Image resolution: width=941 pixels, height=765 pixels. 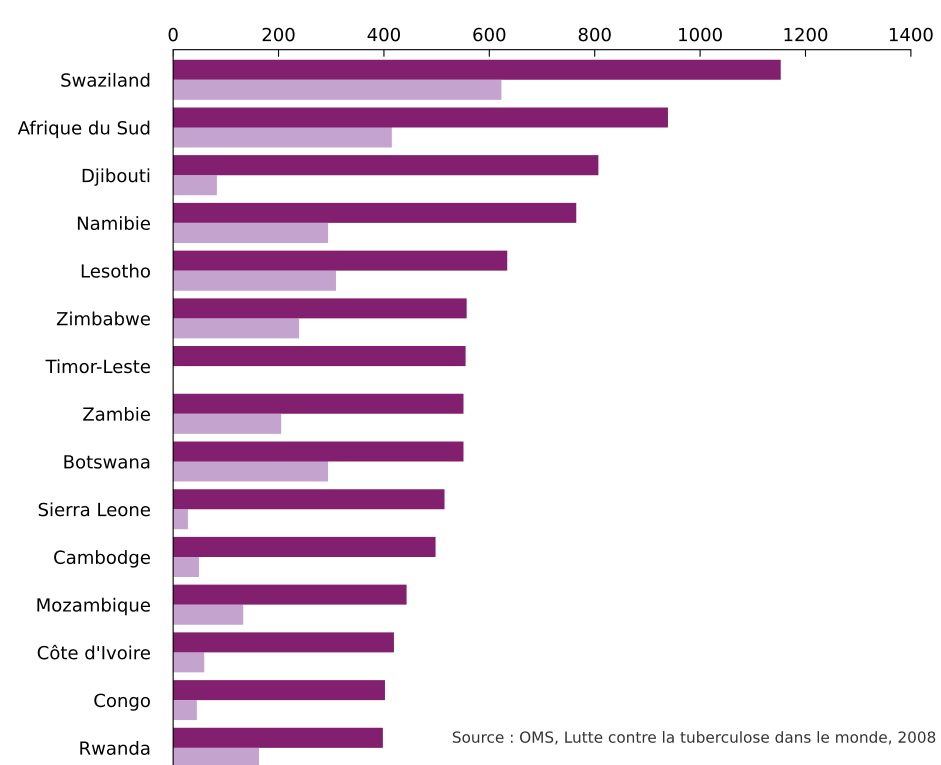 I want to click on y-tick-label: Sierra Leone, so click(x=94, y=509).